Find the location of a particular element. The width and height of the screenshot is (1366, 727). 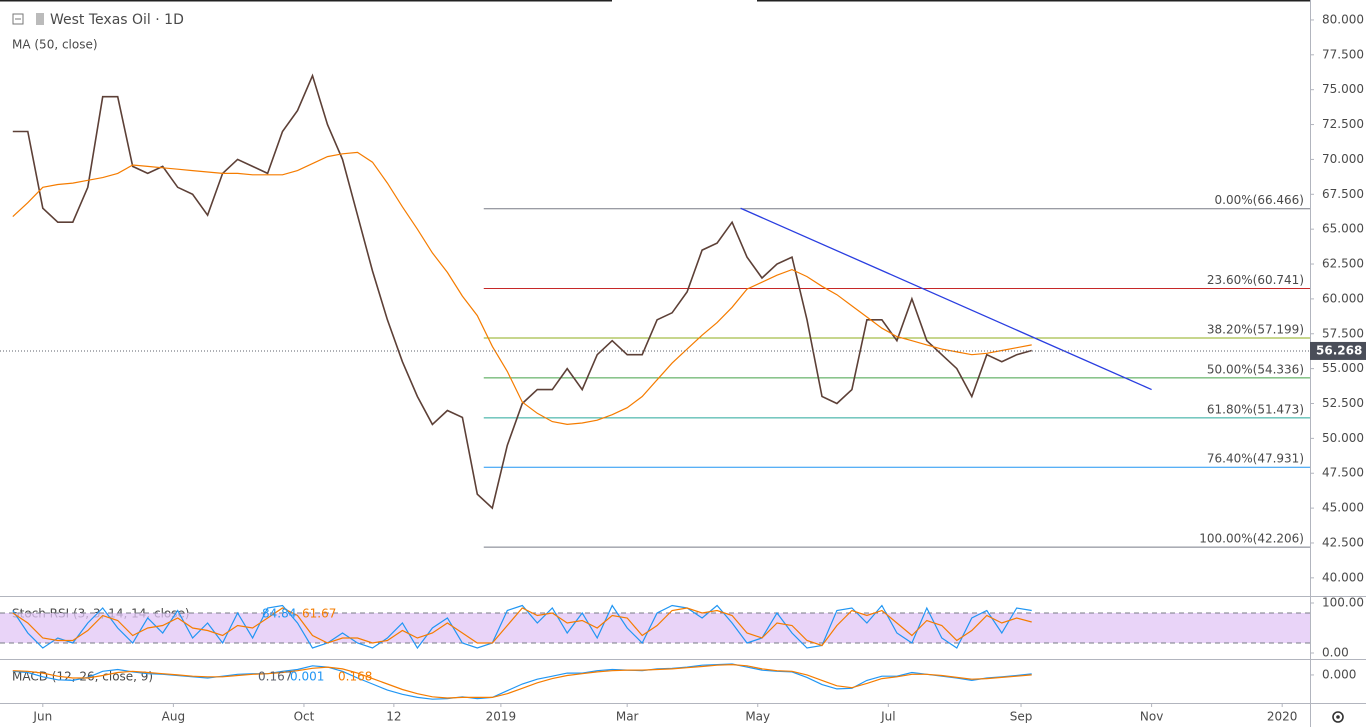

x-tick-label: 12 is located at coordinates (393, 717).